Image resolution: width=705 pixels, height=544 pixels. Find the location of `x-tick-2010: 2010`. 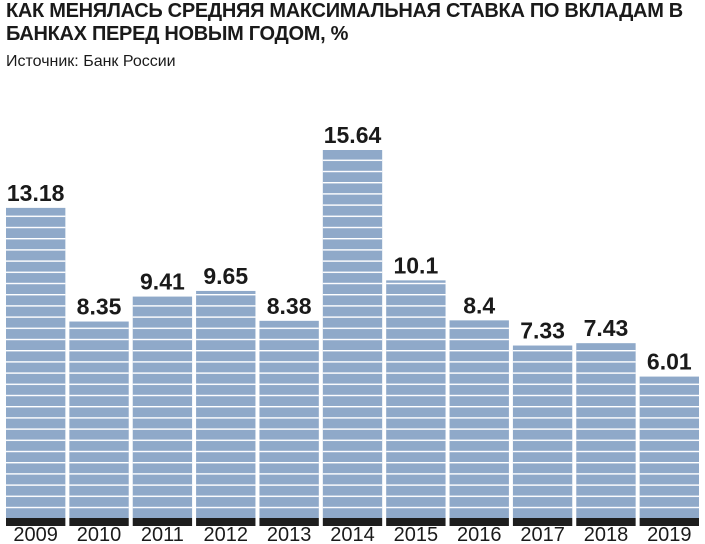

x-tick-2010: 2010 is located at coordinates (99, 534).